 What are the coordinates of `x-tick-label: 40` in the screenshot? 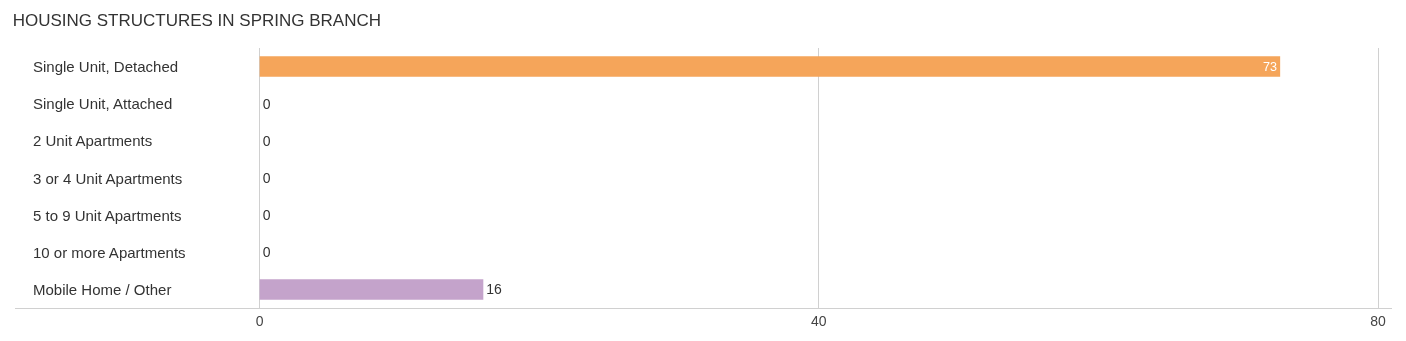 It's located at (819, 320).